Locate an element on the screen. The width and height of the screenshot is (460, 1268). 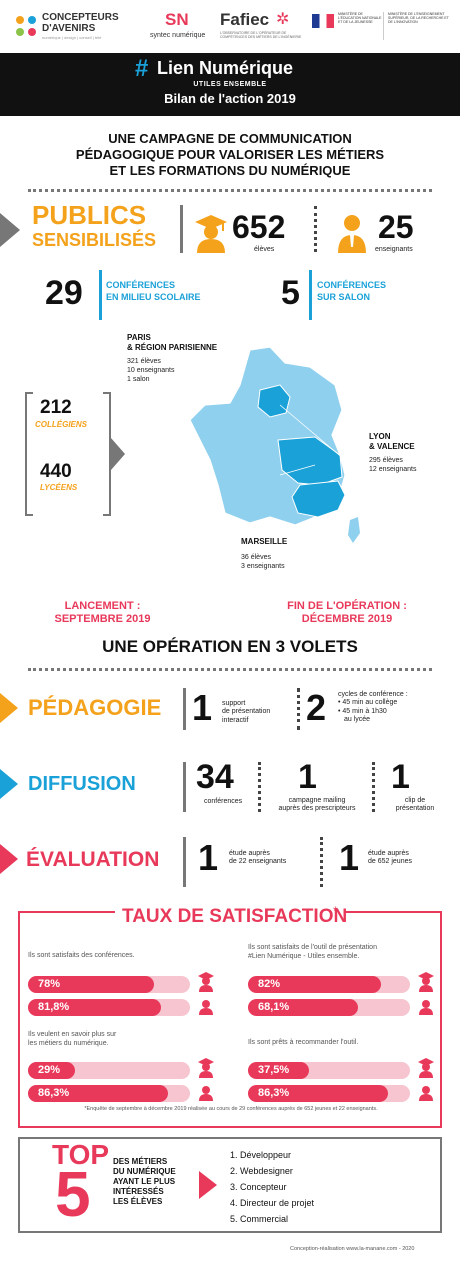
evaluation-v2: 1 is located at coordinates (349, 857).